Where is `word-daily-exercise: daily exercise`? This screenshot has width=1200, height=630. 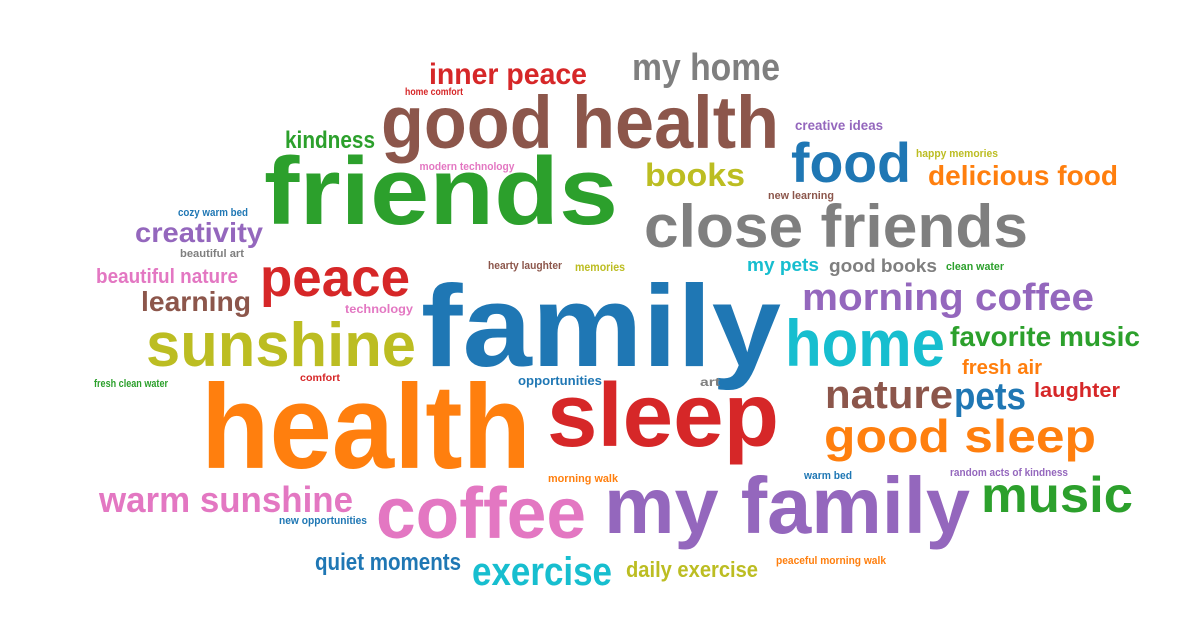
word-daily-exercise: daily exercise is located at coordinates (692, 569).